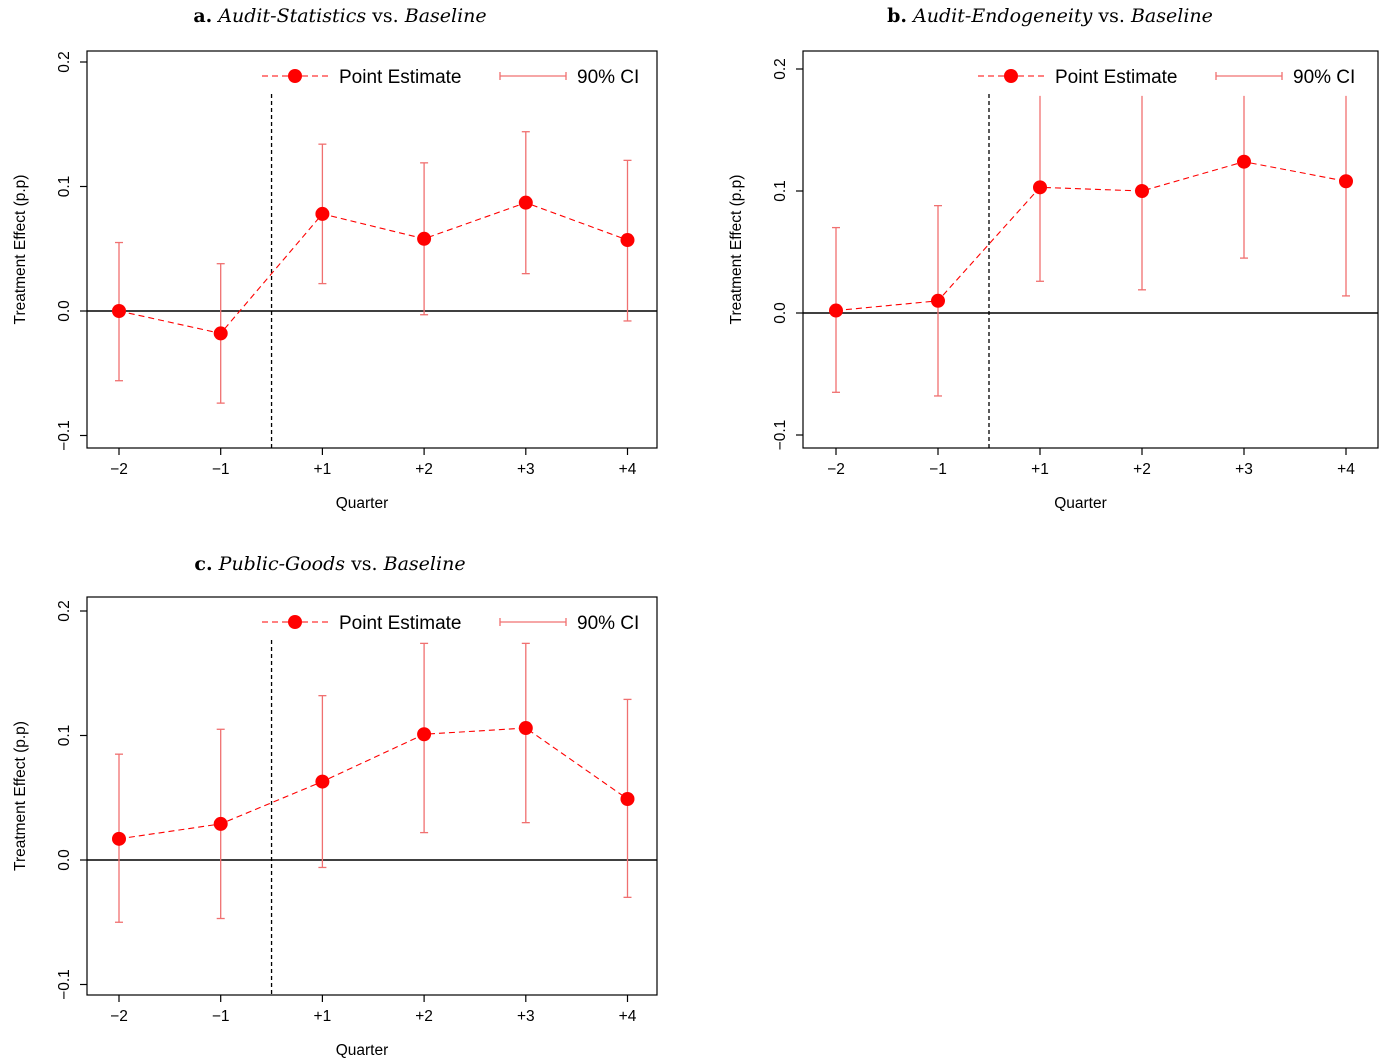 The width and height of the screenshot is (1387, 1063). I want to click on title-part: Audit-Endogeneity, so click(1002, 16).